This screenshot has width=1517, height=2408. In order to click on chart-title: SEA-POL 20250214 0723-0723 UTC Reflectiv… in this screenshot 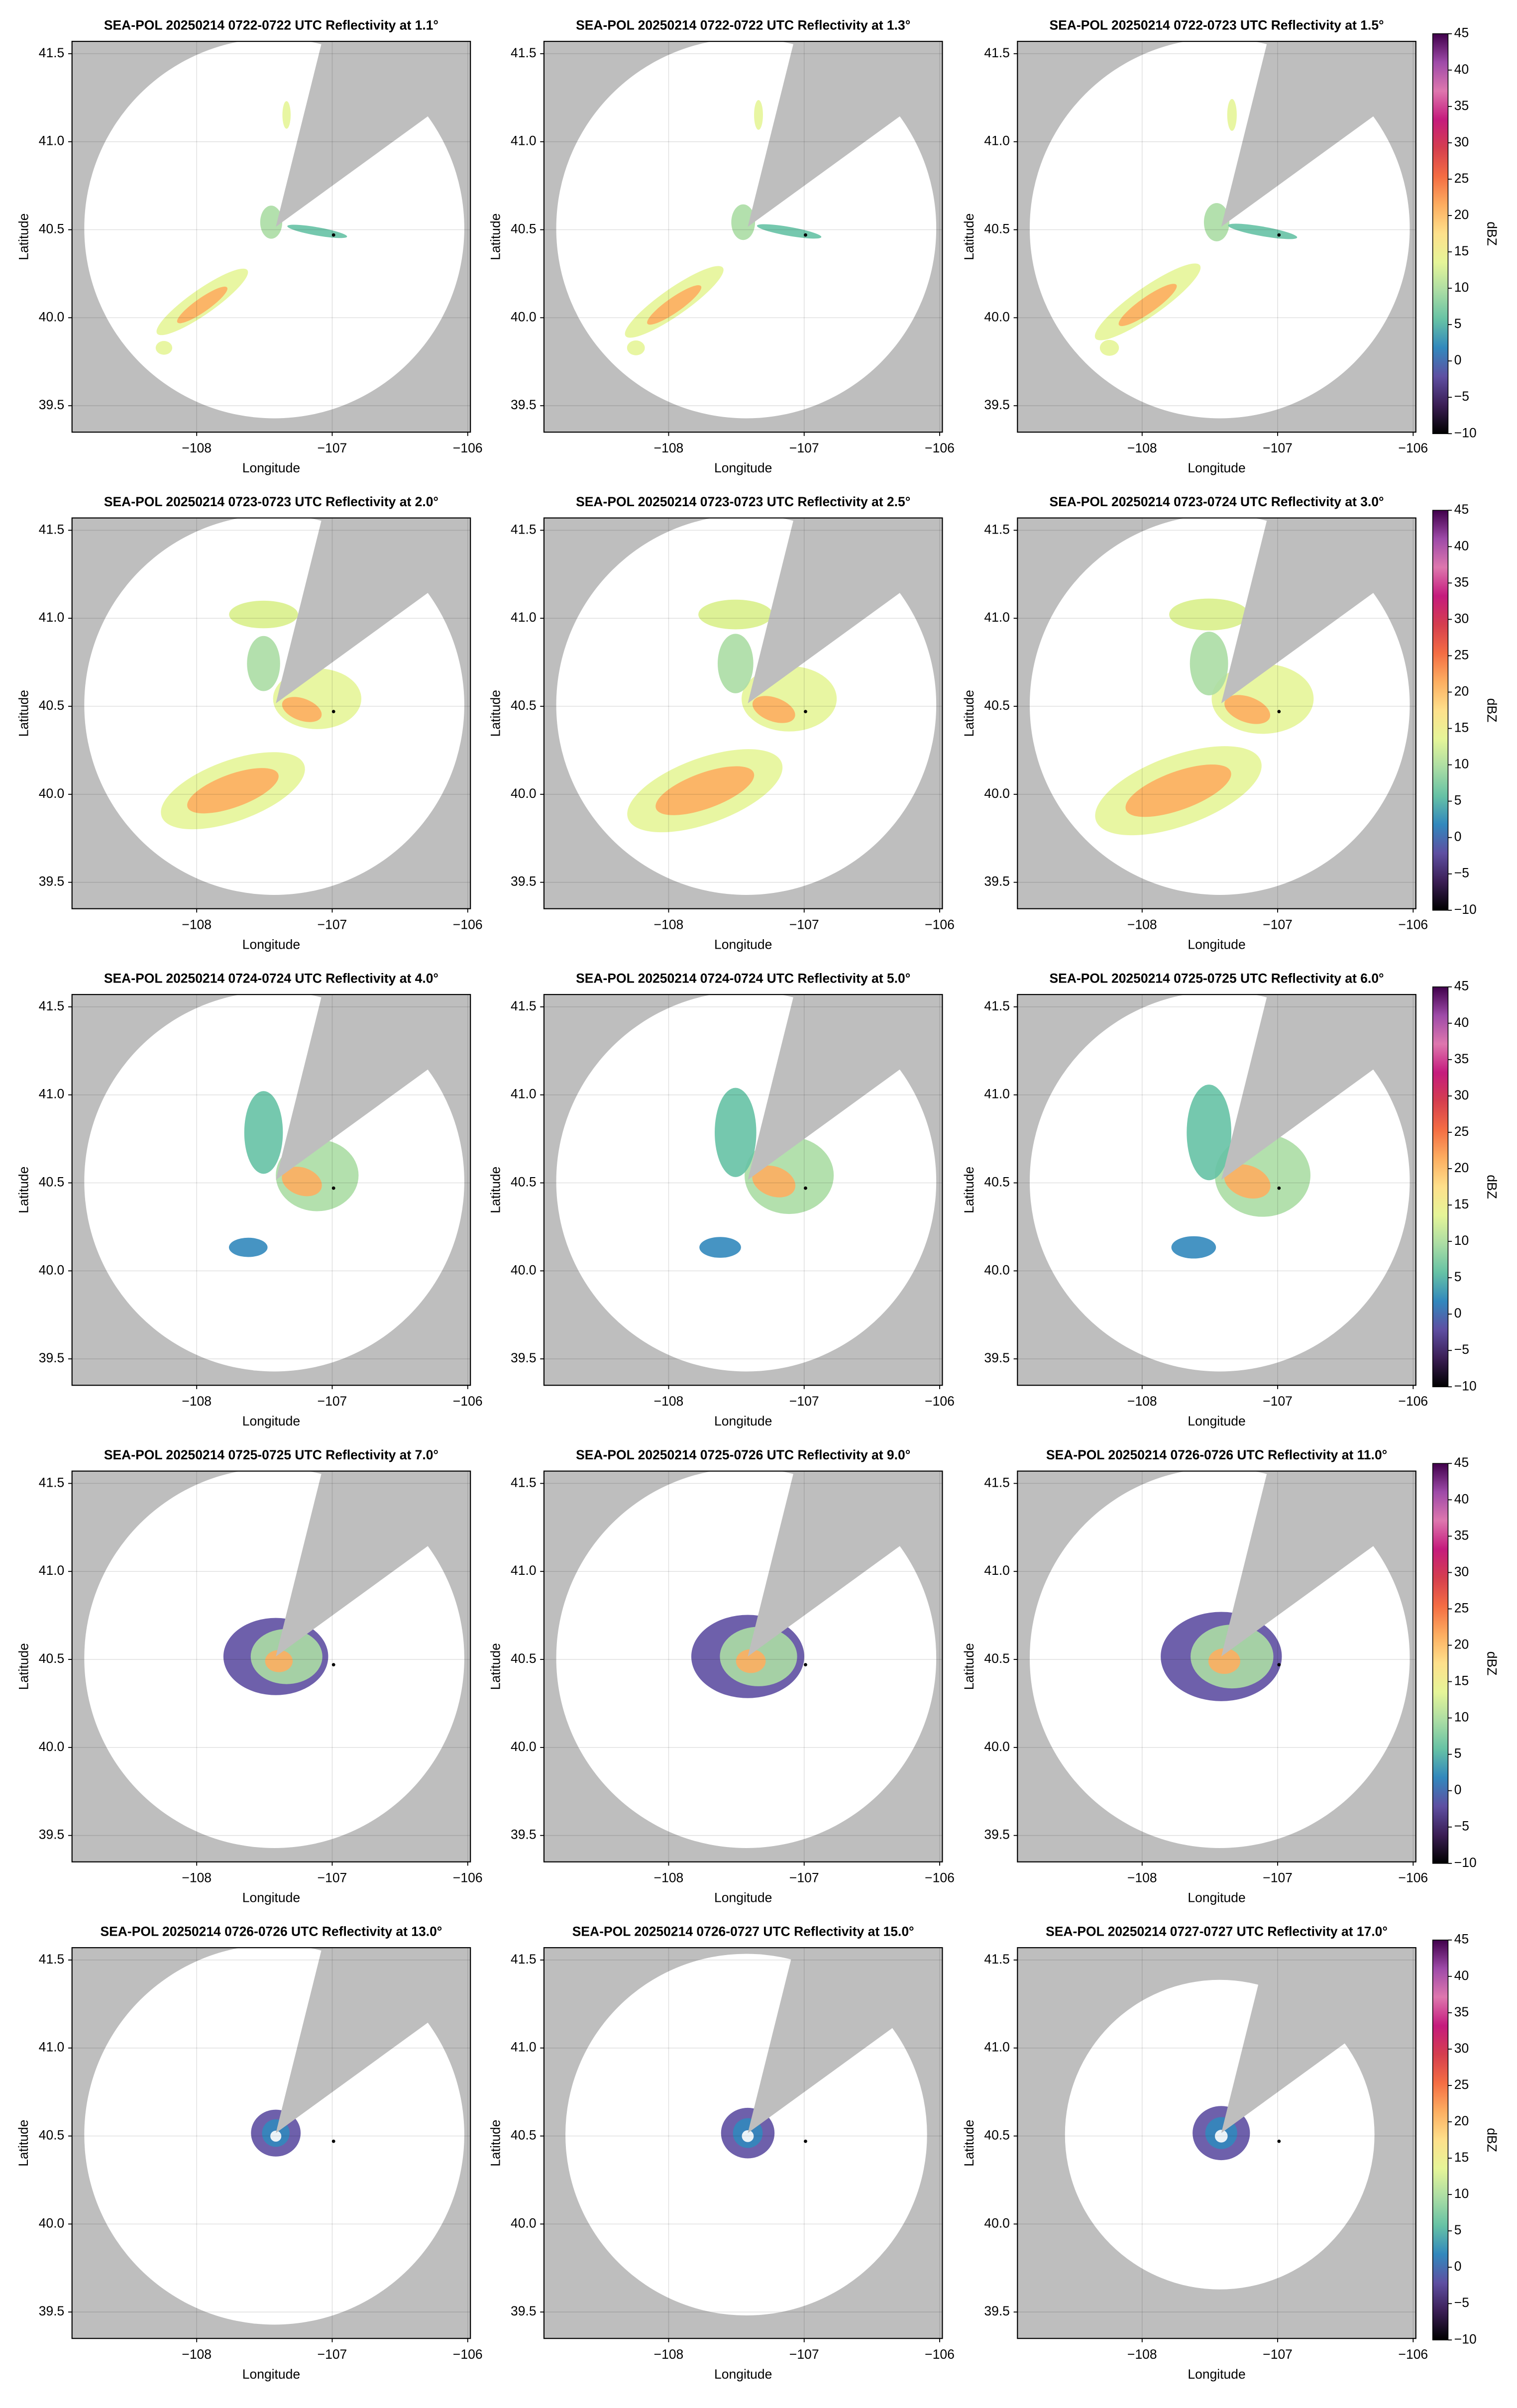, I will do `click(743, 502)`.